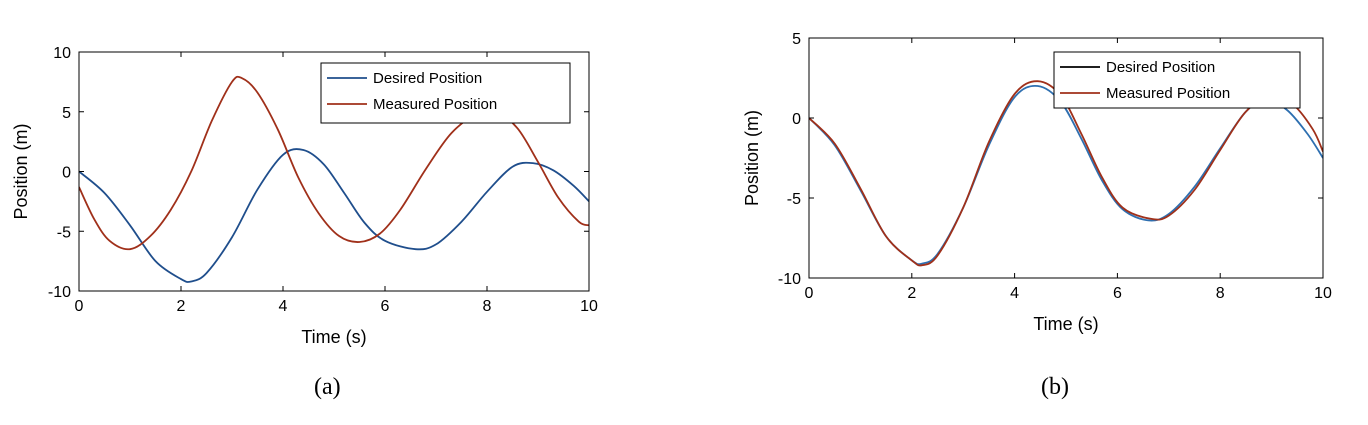  Describe the element at coordinates (62, 53) in the screenshot. I see `y-tick-label: 10` at that location.